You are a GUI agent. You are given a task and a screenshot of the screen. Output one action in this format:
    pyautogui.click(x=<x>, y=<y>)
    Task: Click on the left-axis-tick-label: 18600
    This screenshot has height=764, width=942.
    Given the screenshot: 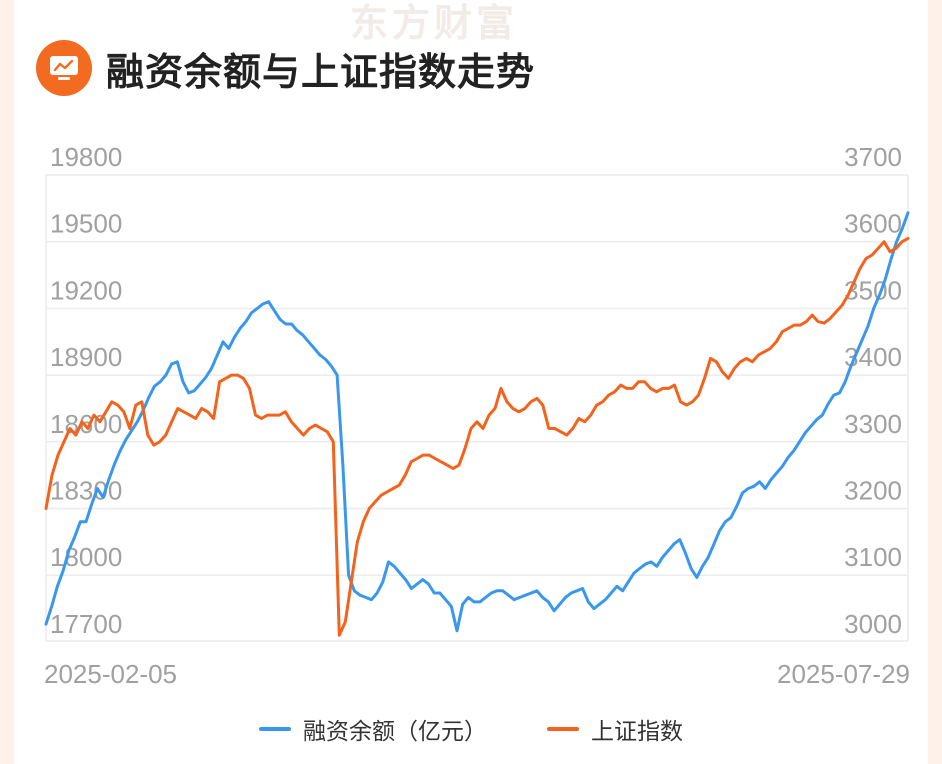 What is the action you would take?
    pyautogui.click(x=86, y=424)
    